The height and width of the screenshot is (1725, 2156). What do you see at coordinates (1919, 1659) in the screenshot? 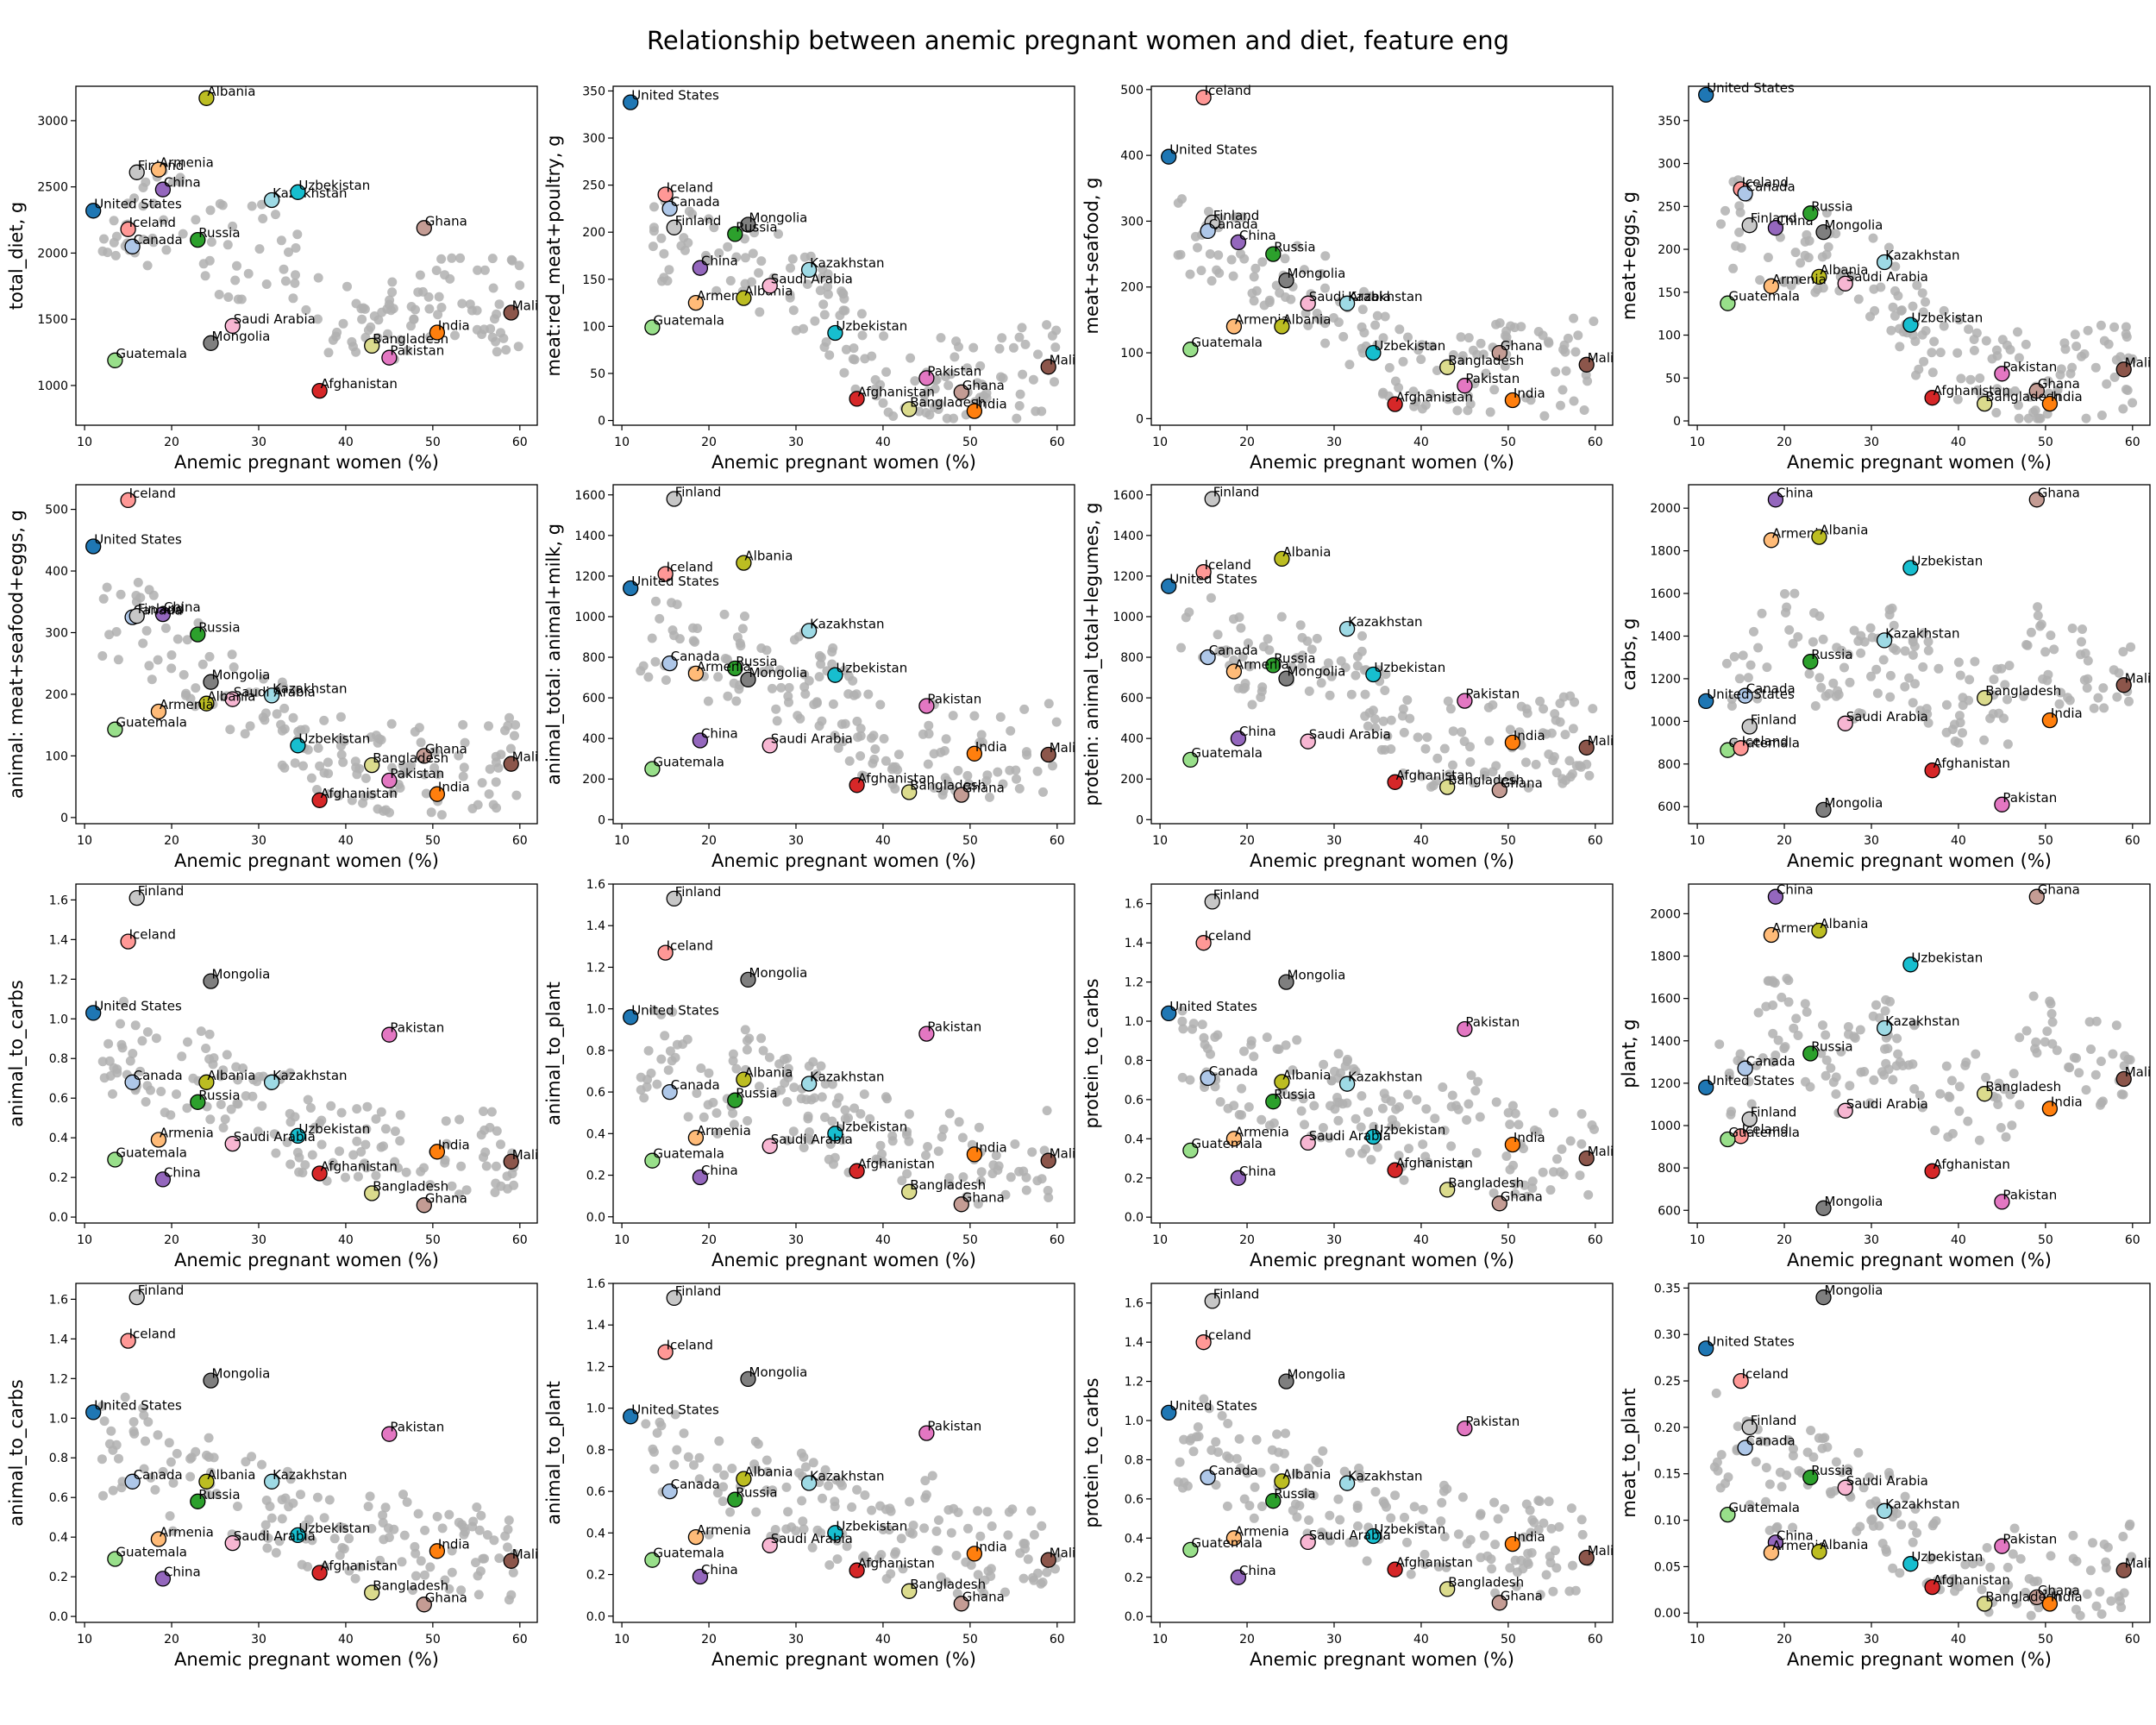
I see `x-axis-label: Anemic pregnant women (%)` at bounding box center [1919, 1659].